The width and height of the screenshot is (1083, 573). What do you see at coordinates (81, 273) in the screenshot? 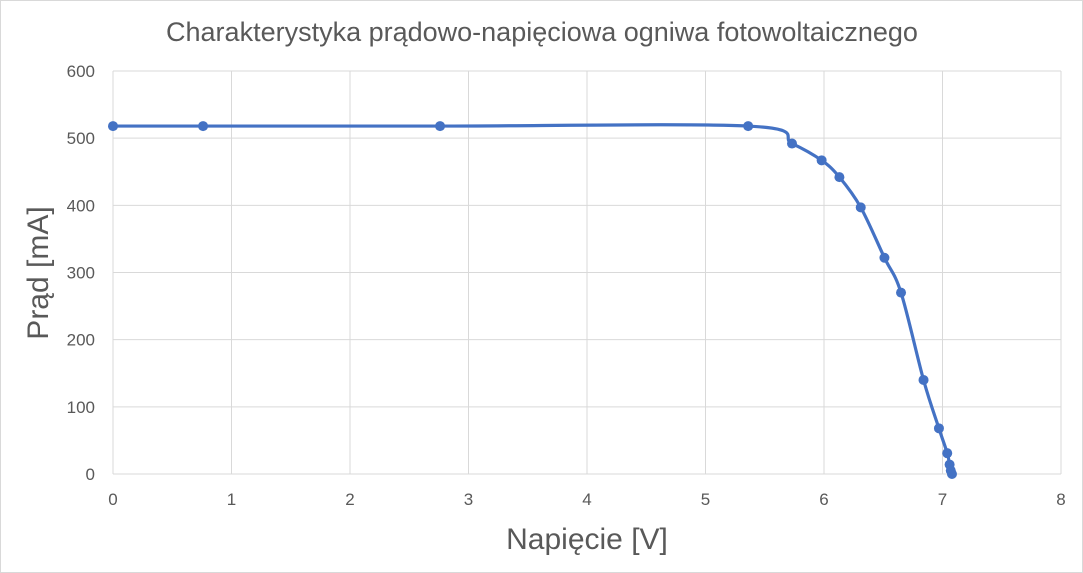
I see `y-tick-label: 300` at bounding box center [81, 273].